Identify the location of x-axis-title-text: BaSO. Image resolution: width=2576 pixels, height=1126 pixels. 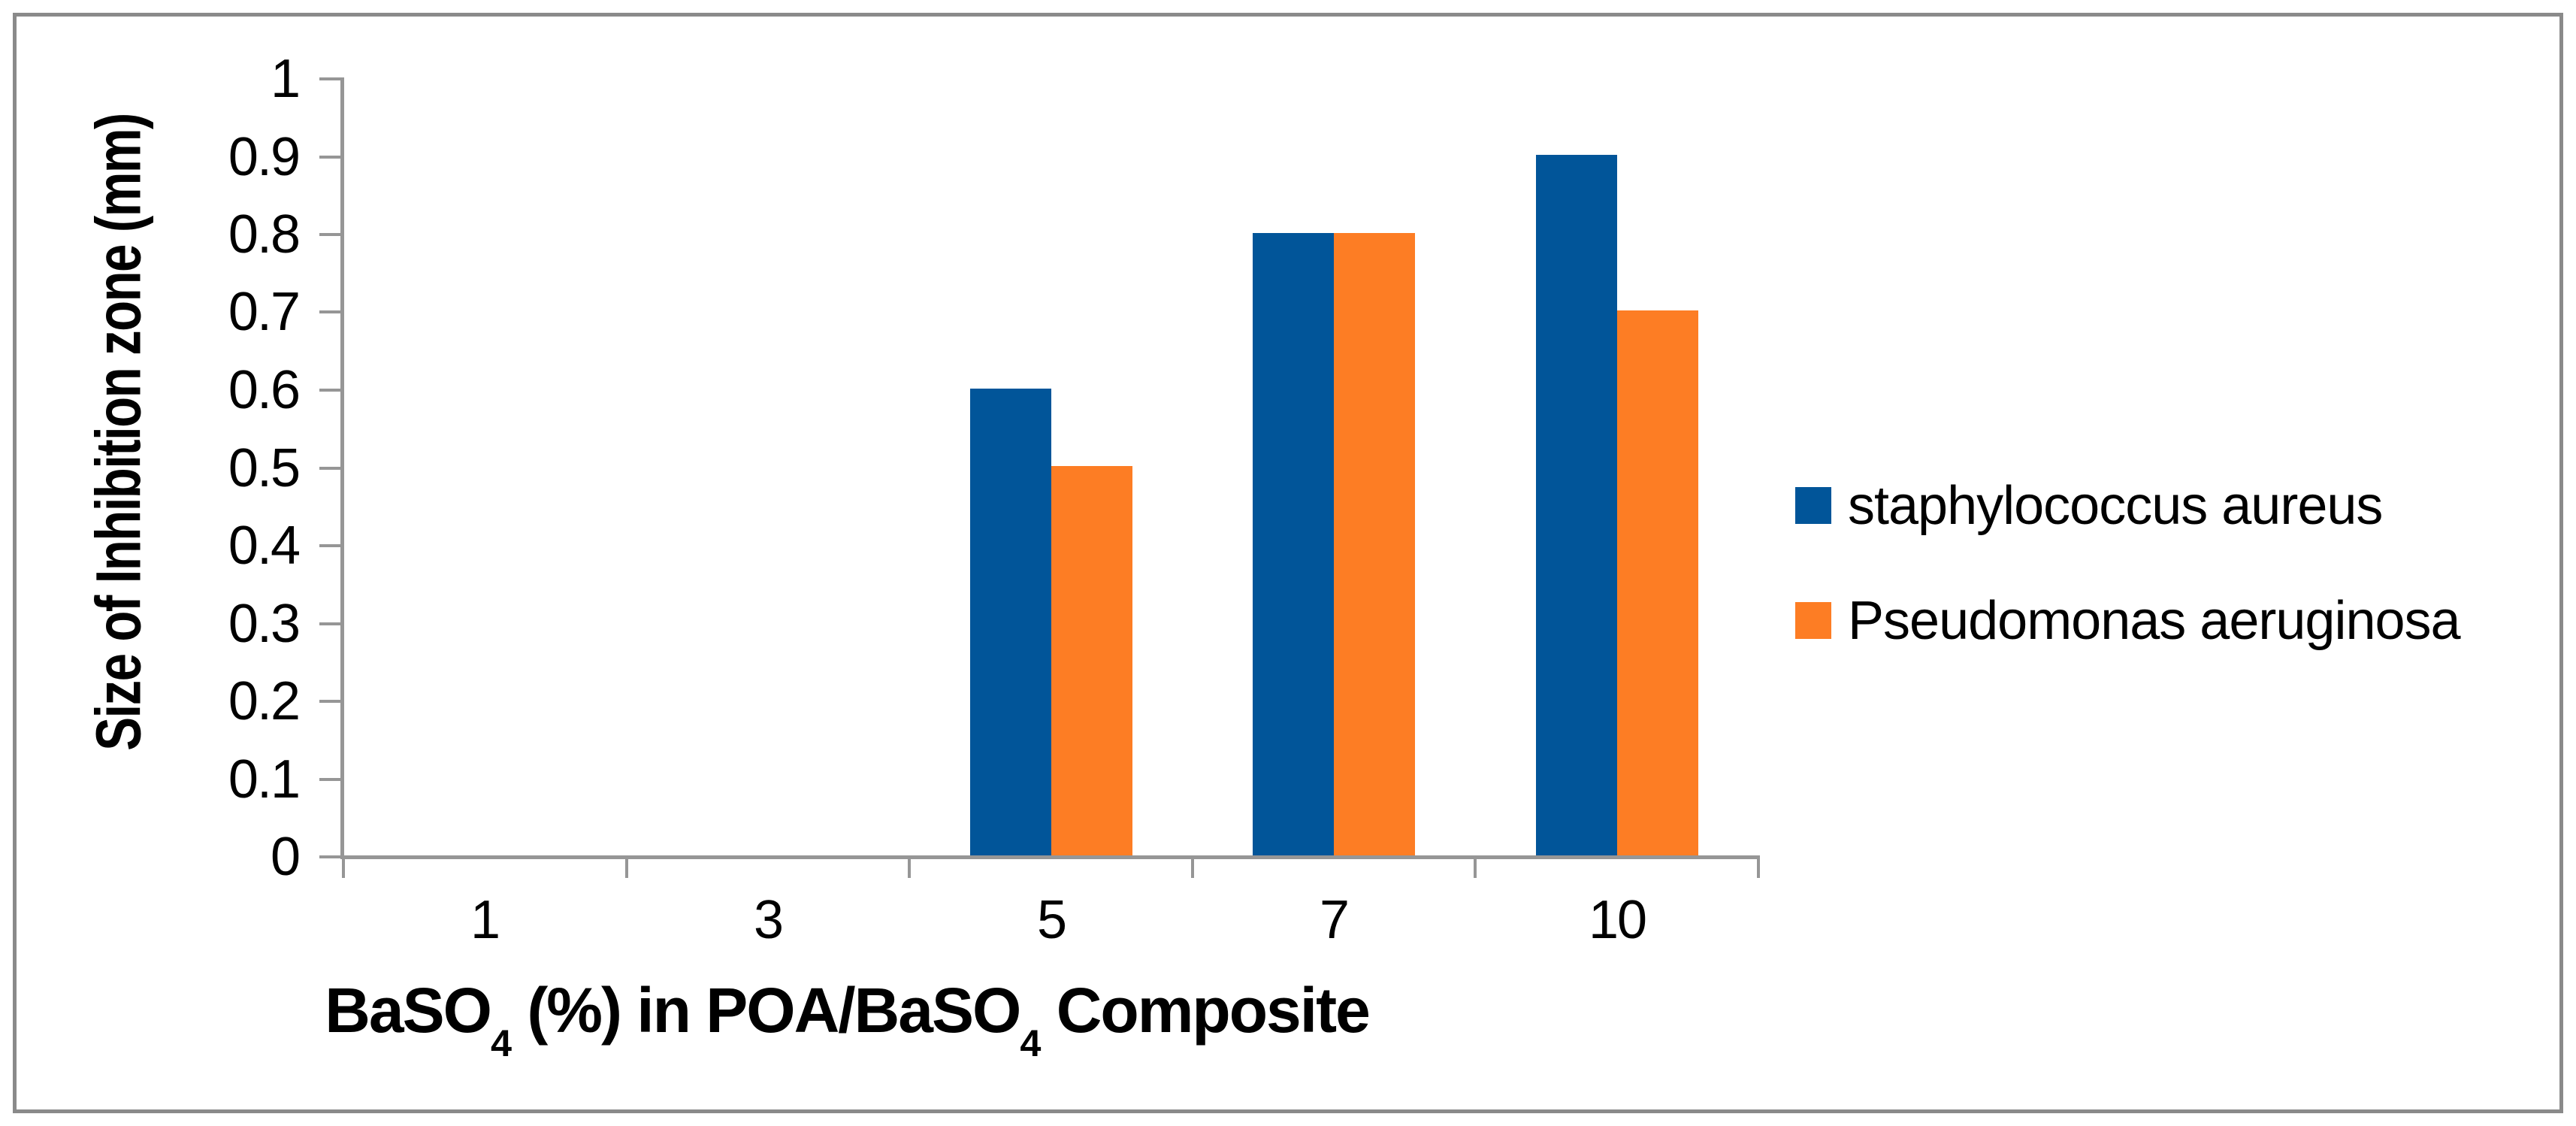
(408, 1011).